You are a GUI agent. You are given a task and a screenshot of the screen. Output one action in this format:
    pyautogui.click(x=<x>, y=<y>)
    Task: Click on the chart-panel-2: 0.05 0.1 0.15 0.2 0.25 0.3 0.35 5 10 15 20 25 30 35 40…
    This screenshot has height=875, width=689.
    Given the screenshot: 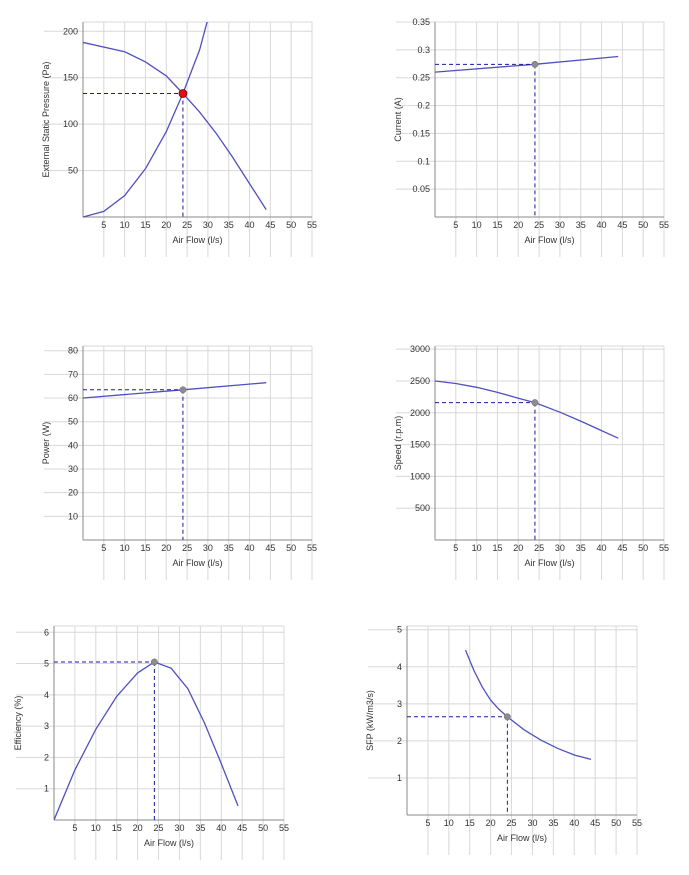 What is the action you would take?
    pyautogui.click(x=531, y=137)
    